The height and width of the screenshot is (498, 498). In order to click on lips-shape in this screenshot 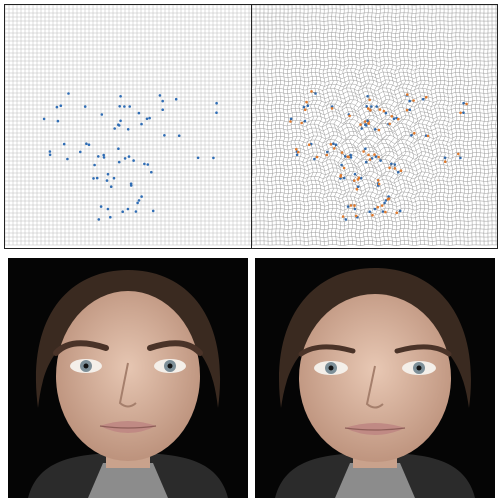, I will do `click(128, 427)`.